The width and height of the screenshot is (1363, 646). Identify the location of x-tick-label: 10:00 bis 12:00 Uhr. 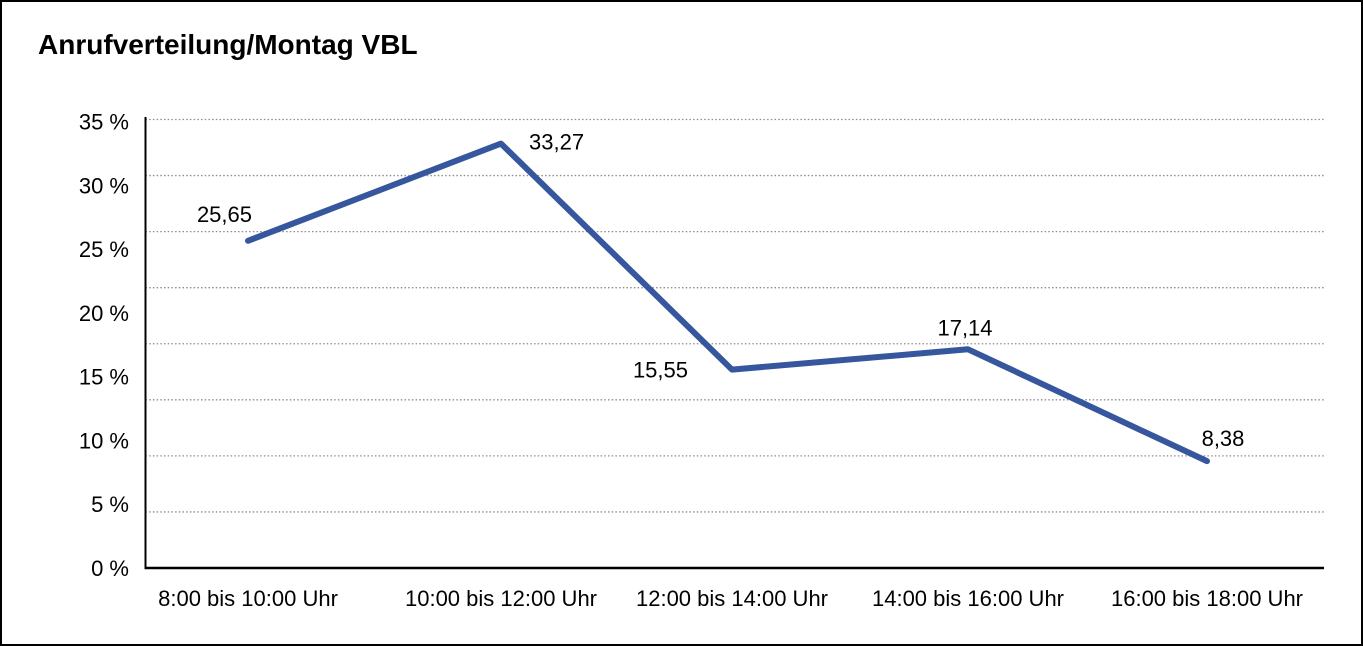
(501, 598).